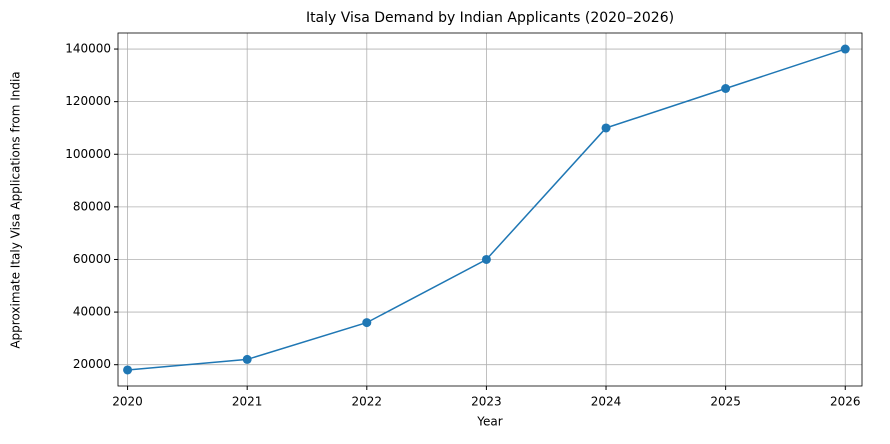 The height and width of the screenshot is (444, 890). What do you see at coordinates (845, 402) in the screenshot?
I see `x-tick-label: 2026` at bounding box center [845, 402].